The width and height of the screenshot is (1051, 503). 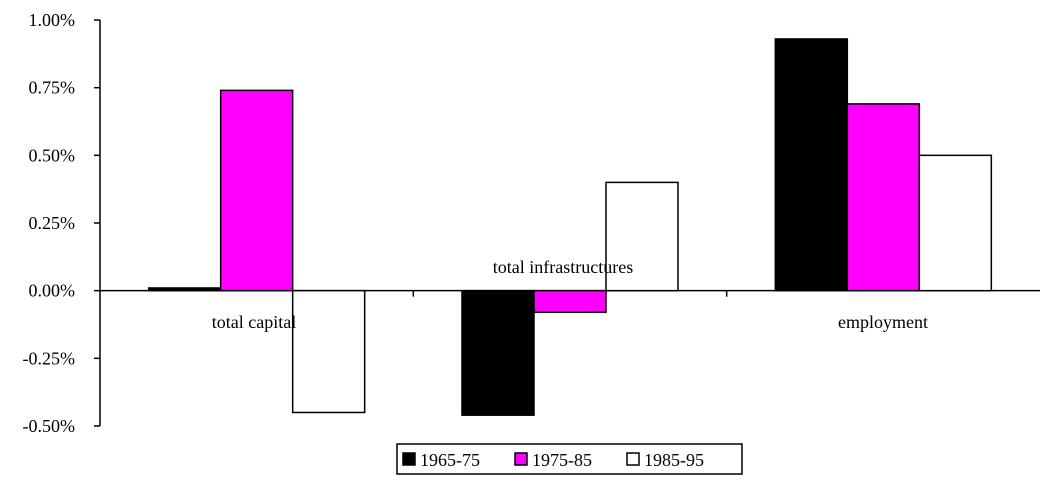 What do you see at coordinates (52, 223) in the screenshot?
I see `y-tick-label: 0.25%` at bounding box center [52, 223].